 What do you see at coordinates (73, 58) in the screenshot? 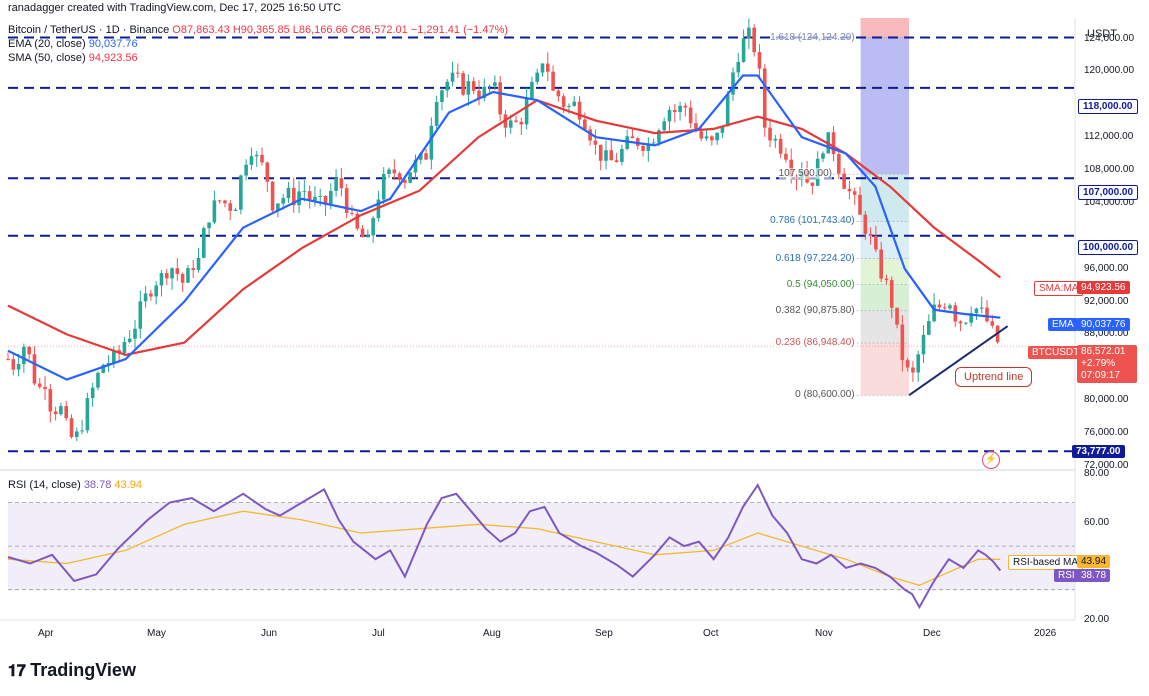
I see `sma-legend: SMA (50, close) 94,923.56` at bounding box center [73, 58].